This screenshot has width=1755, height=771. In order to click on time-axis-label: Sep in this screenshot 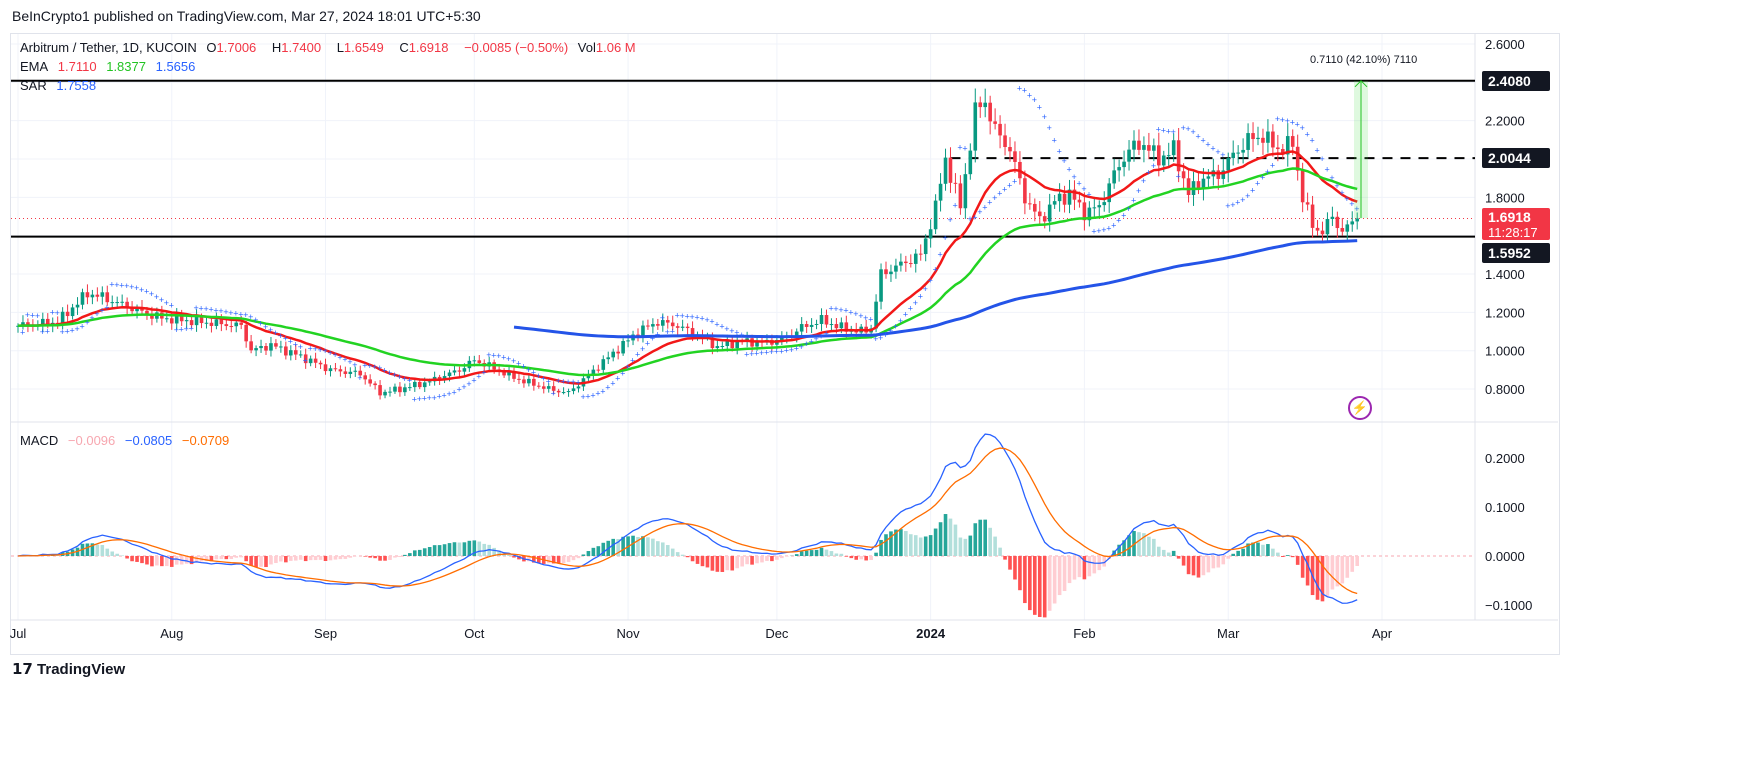, I will do `click(325, 633)`.